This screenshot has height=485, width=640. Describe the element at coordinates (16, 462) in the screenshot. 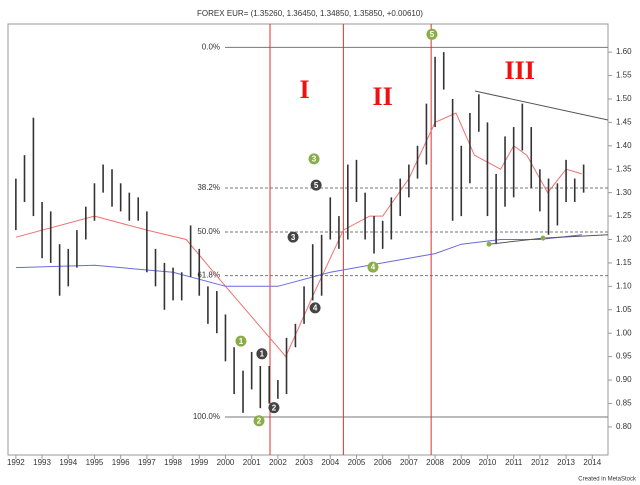

I see `x-tick-label: 1992` at that location.